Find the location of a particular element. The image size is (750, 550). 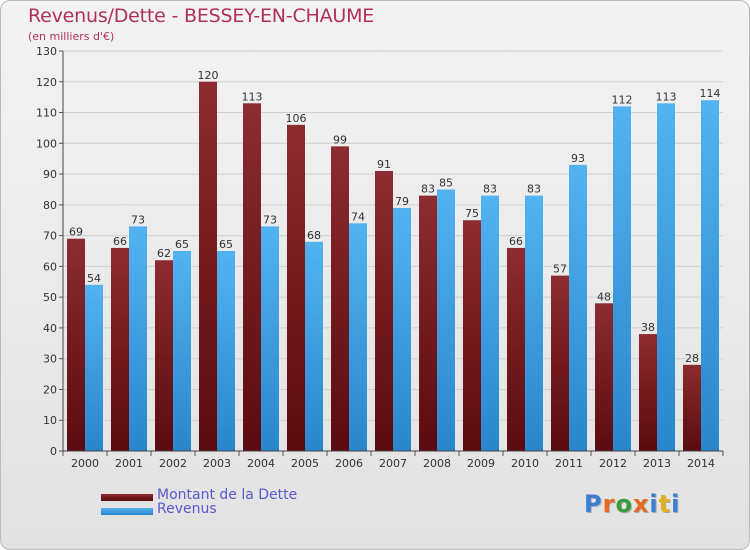

y-tick-label: 130 is located at coordinates (46, 51).